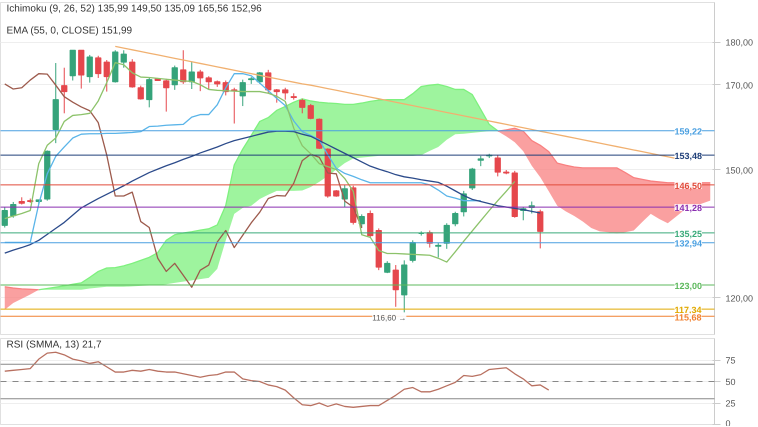  I want to click on ref-line-label: 117,34, so click(688, 310).